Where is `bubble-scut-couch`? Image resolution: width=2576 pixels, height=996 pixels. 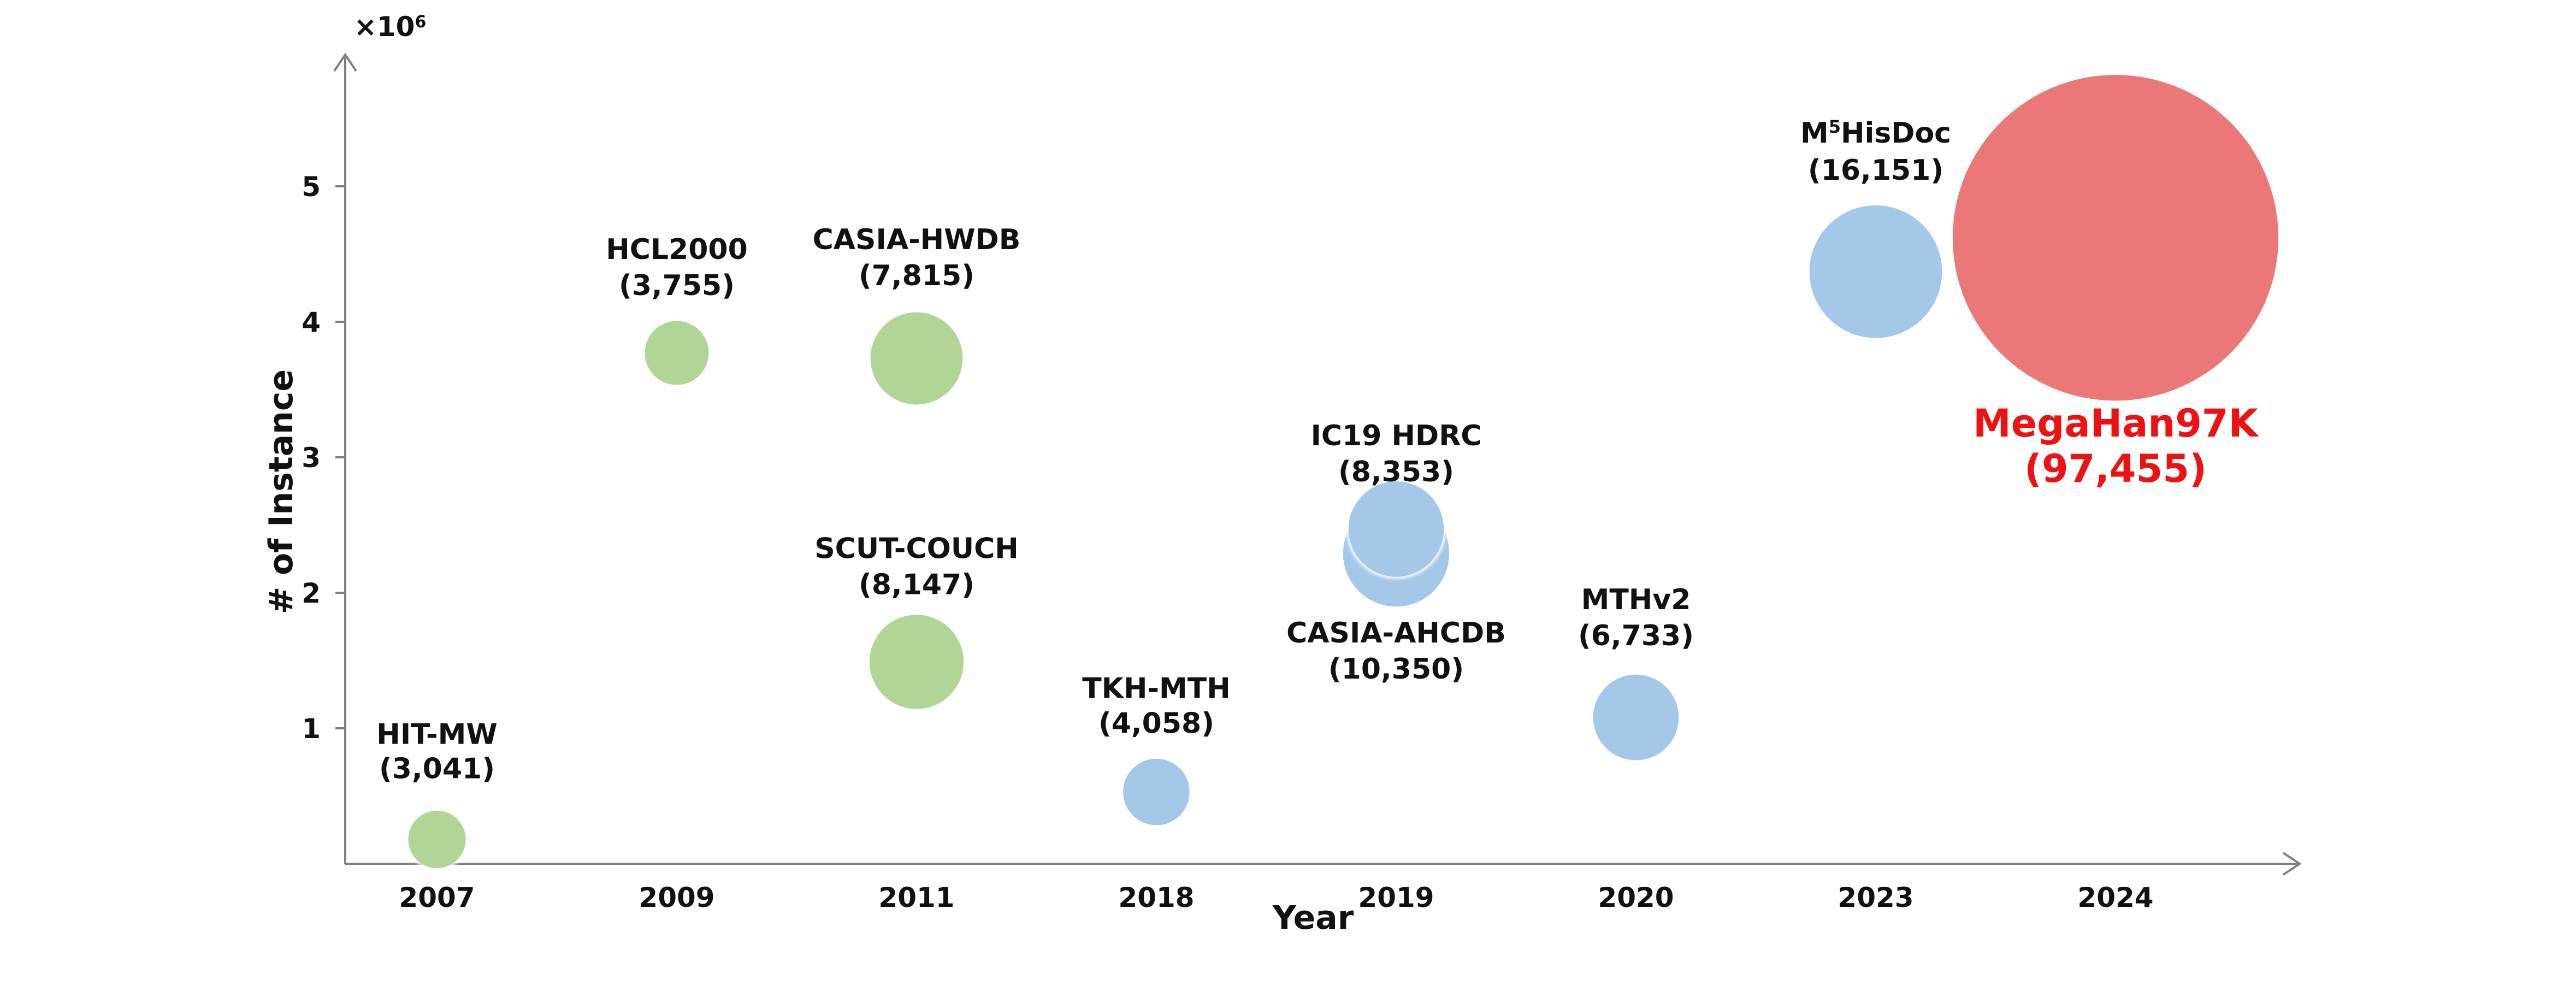
bubble-scut-couch is located at coordinates (916, 661).